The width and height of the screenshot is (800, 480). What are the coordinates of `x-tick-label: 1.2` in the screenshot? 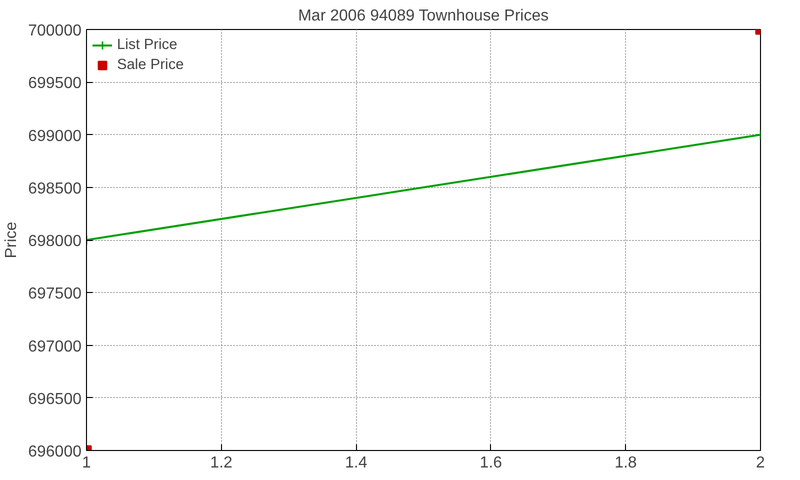 It's located at (221, 463).